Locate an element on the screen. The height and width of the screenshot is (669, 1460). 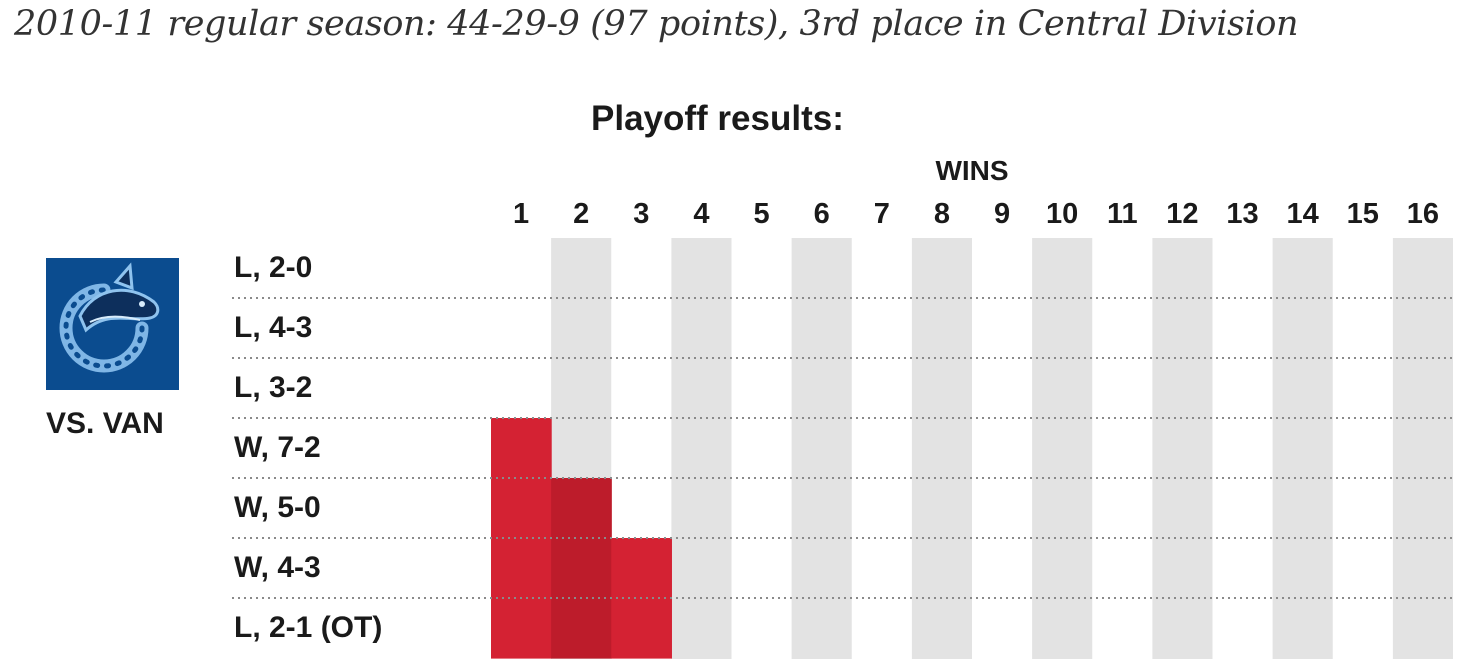
x-tick-label: 9 is located at coordinates (1002, 214).